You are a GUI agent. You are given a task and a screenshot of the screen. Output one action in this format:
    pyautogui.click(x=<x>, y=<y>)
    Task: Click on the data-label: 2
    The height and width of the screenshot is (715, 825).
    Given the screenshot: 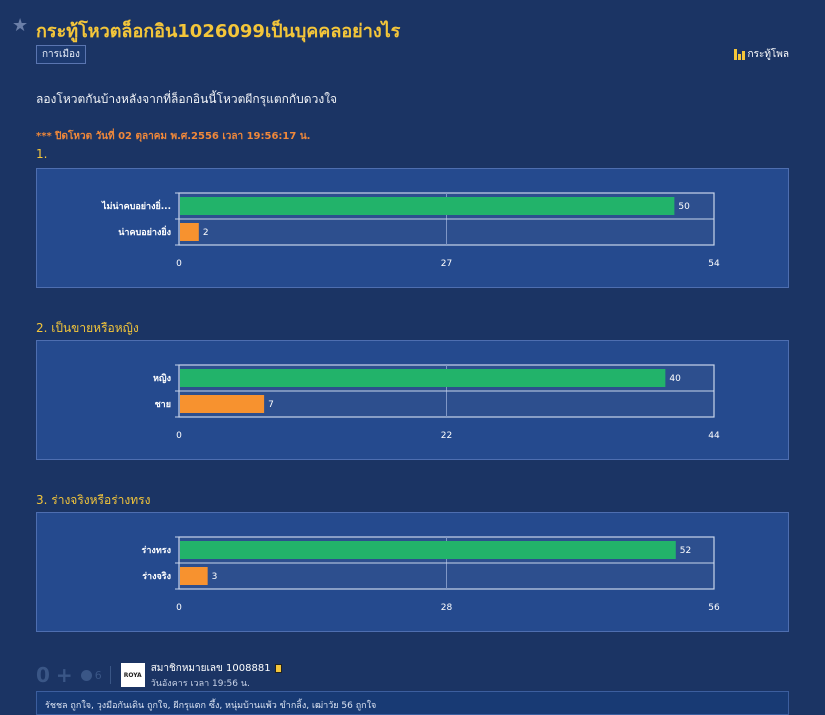 What is the action you would take?
    pyautogui.click(x=206, y=233)
    